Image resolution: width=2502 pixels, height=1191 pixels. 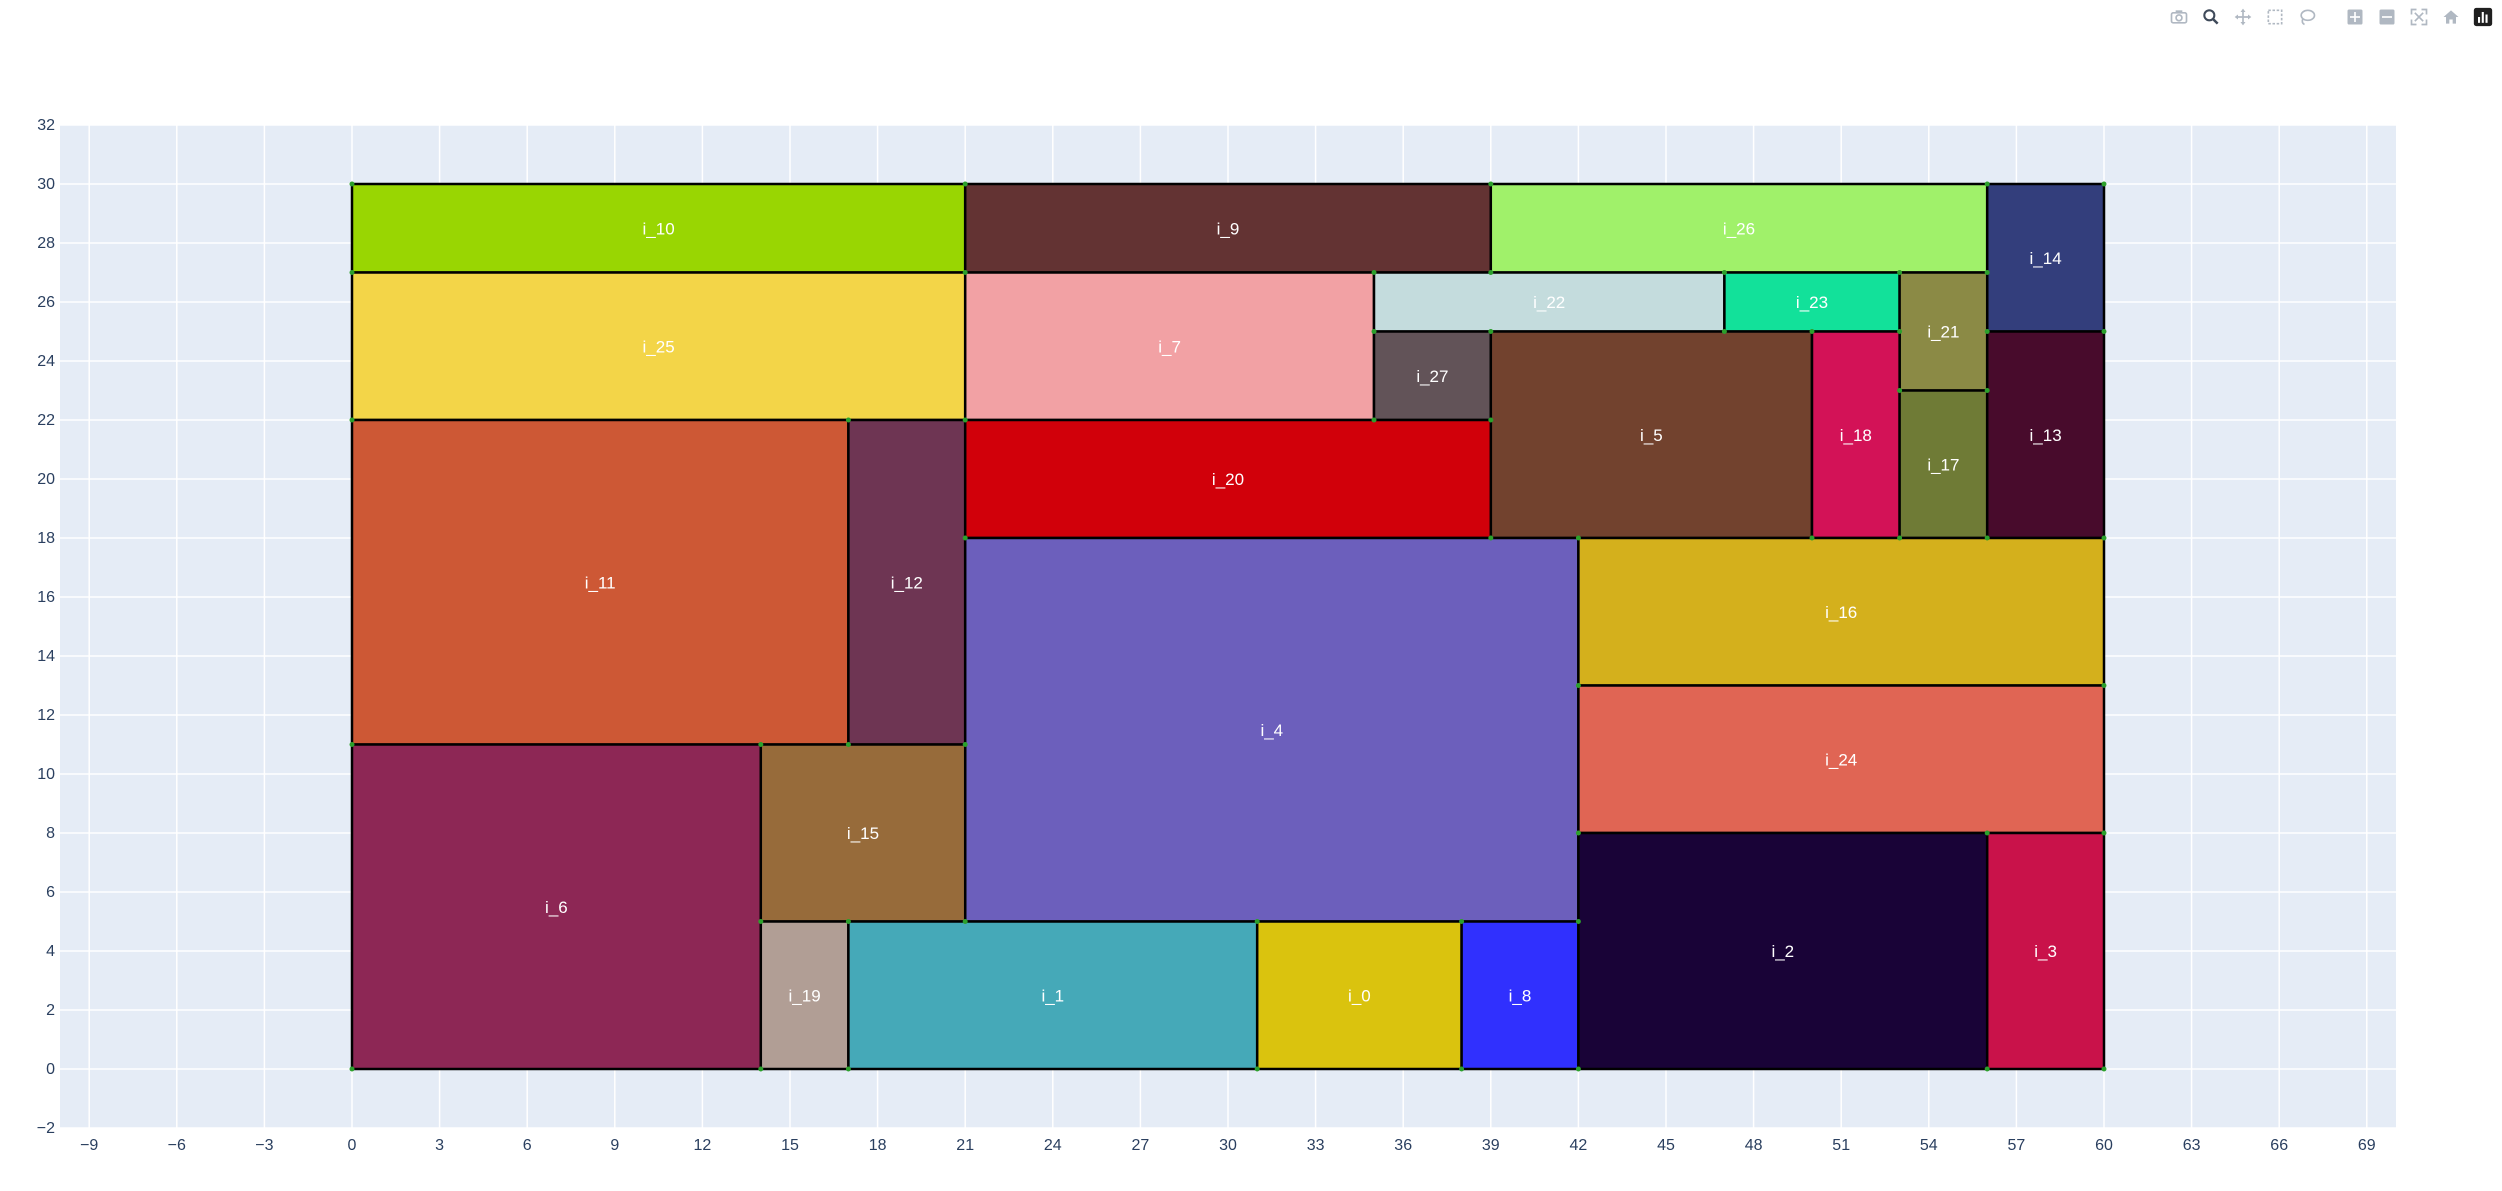 What do you see at coordinates (1812, 302) in the screenshot?
I see `rect-group-i-23: i_23` at bounding box center [1812, 302].